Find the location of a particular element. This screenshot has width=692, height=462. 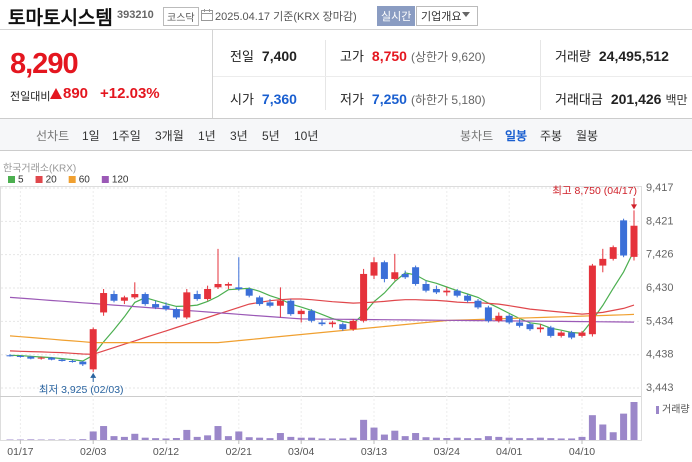

stat-note: (상한가 9,620) is located at coordinates (448, 57).